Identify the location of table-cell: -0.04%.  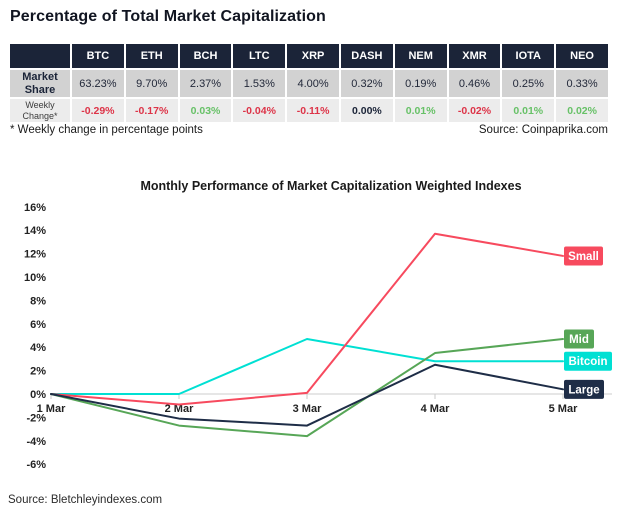
(259, 110).